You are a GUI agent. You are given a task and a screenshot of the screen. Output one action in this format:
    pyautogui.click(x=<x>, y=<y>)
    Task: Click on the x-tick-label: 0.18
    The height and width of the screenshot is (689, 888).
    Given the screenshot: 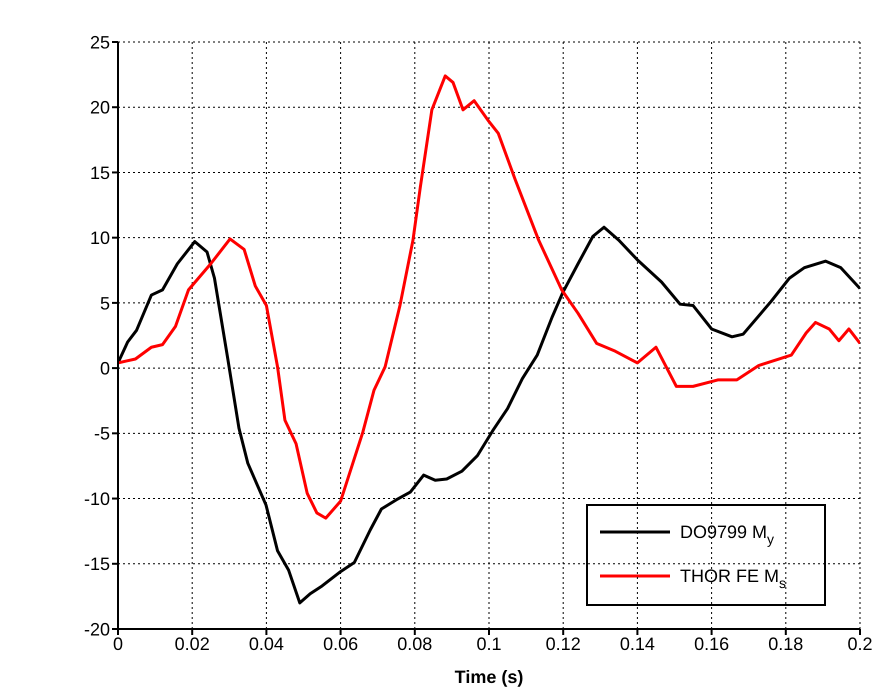 What is the action you would take?
    pyautogui.click(x=786, y=644)
    